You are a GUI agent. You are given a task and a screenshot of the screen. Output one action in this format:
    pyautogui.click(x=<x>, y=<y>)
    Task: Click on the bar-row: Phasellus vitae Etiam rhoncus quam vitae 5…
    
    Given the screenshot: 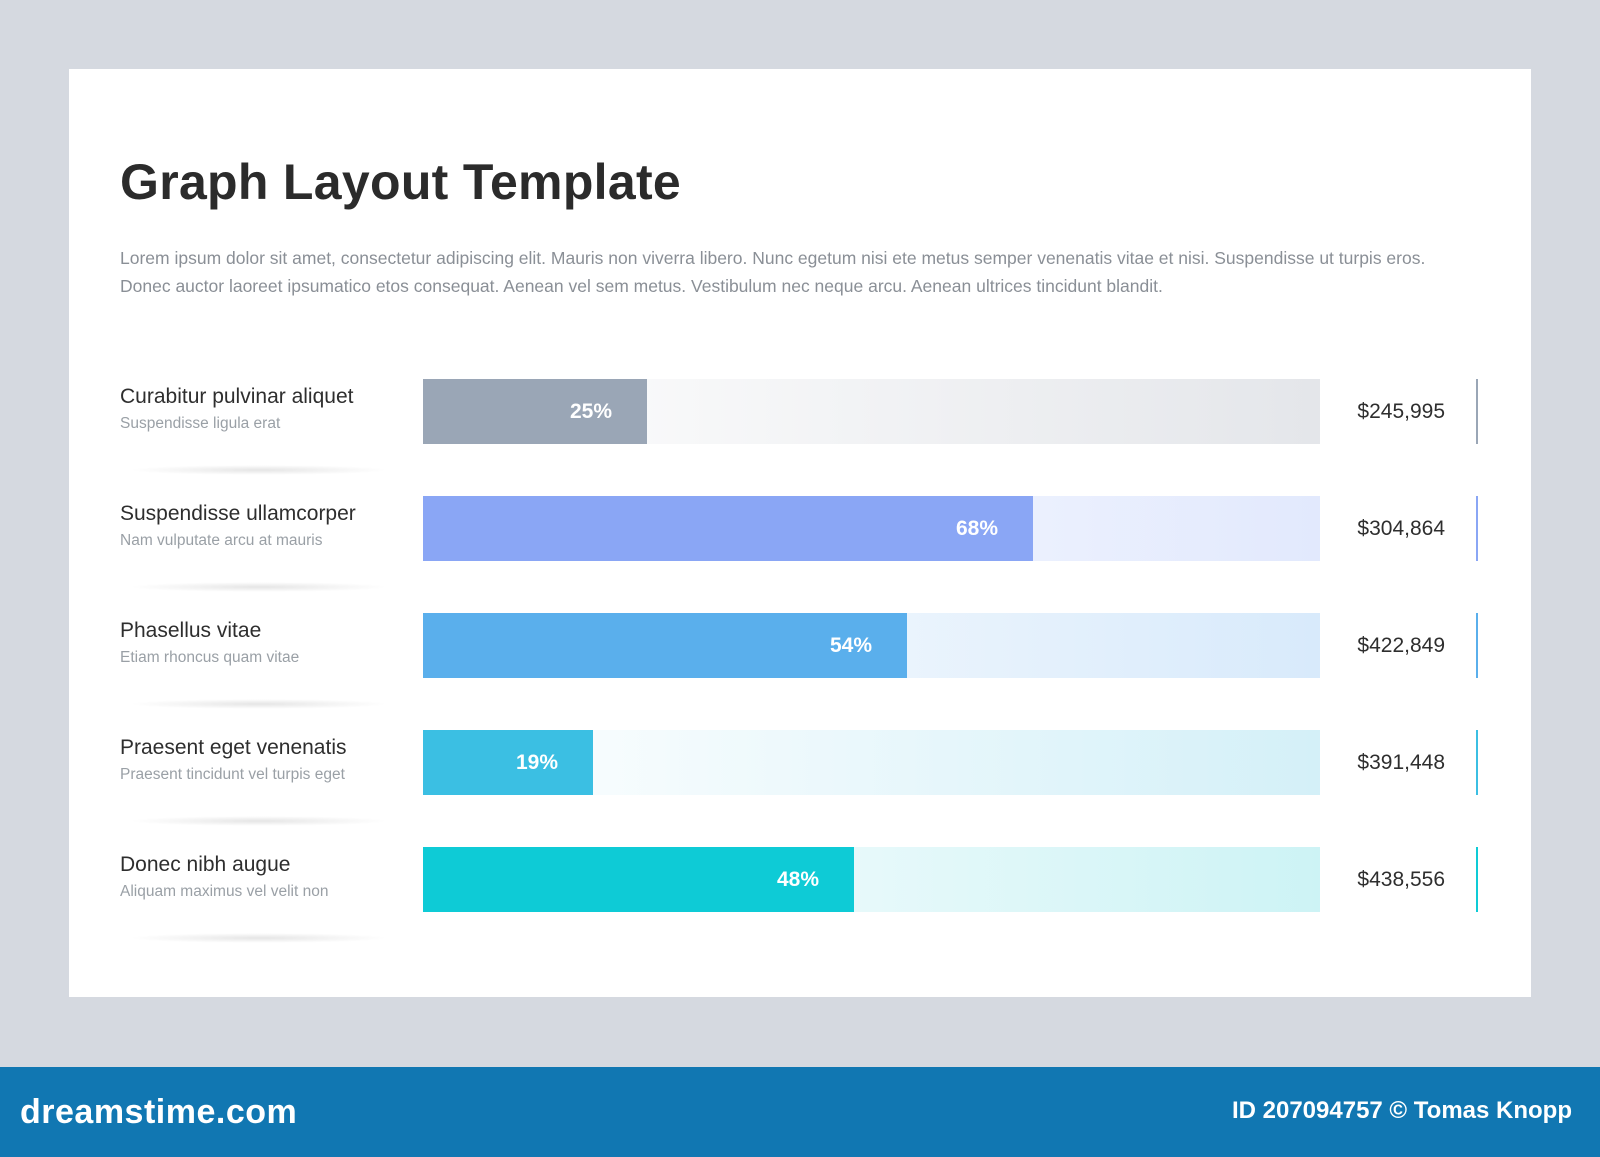 What is the action you would take?
    pyautogui.click(x=800, y=661)
    